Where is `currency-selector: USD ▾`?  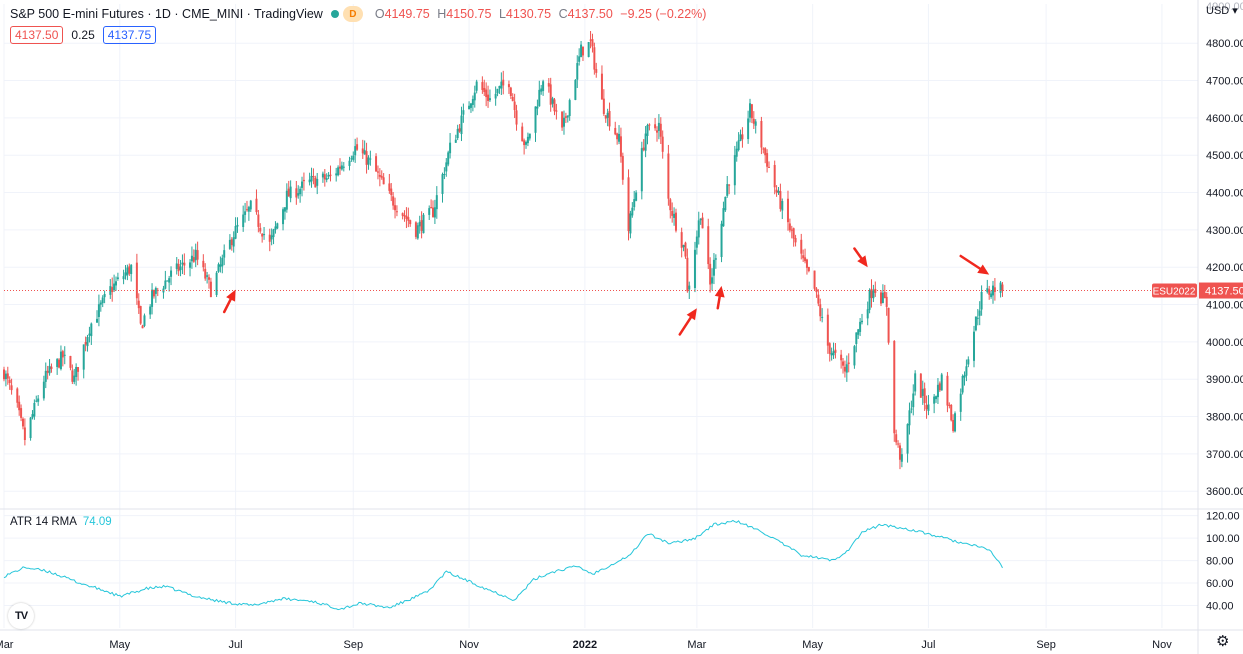
currency-selector: USD ▾ is located at coordinates (1222, 10).